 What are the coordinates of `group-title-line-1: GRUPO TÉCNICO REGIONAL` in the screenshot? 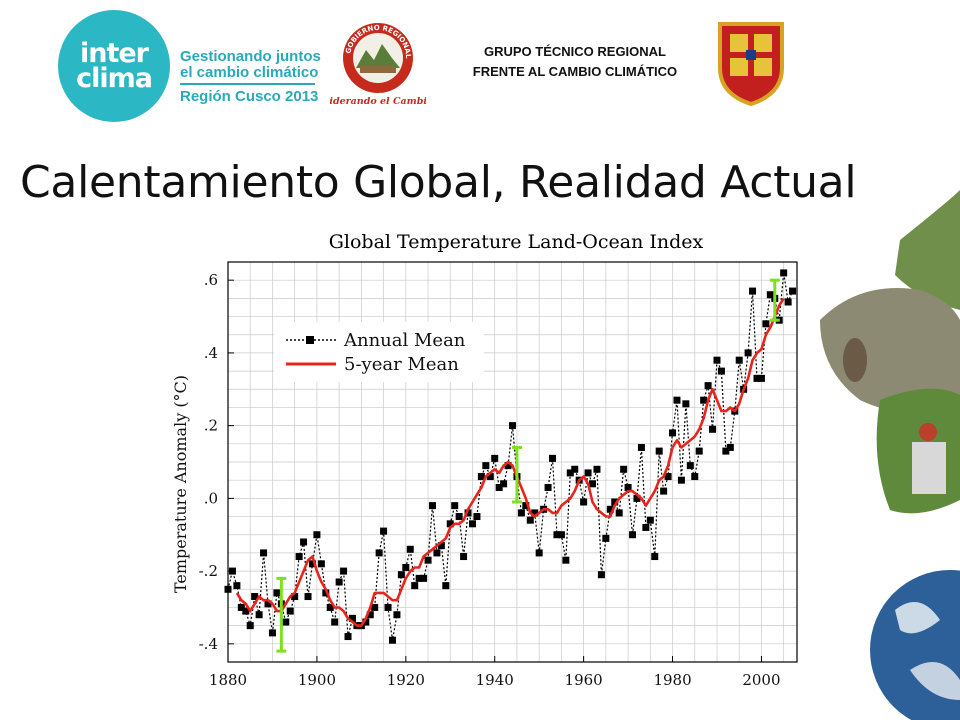 It's located at (574, 51).